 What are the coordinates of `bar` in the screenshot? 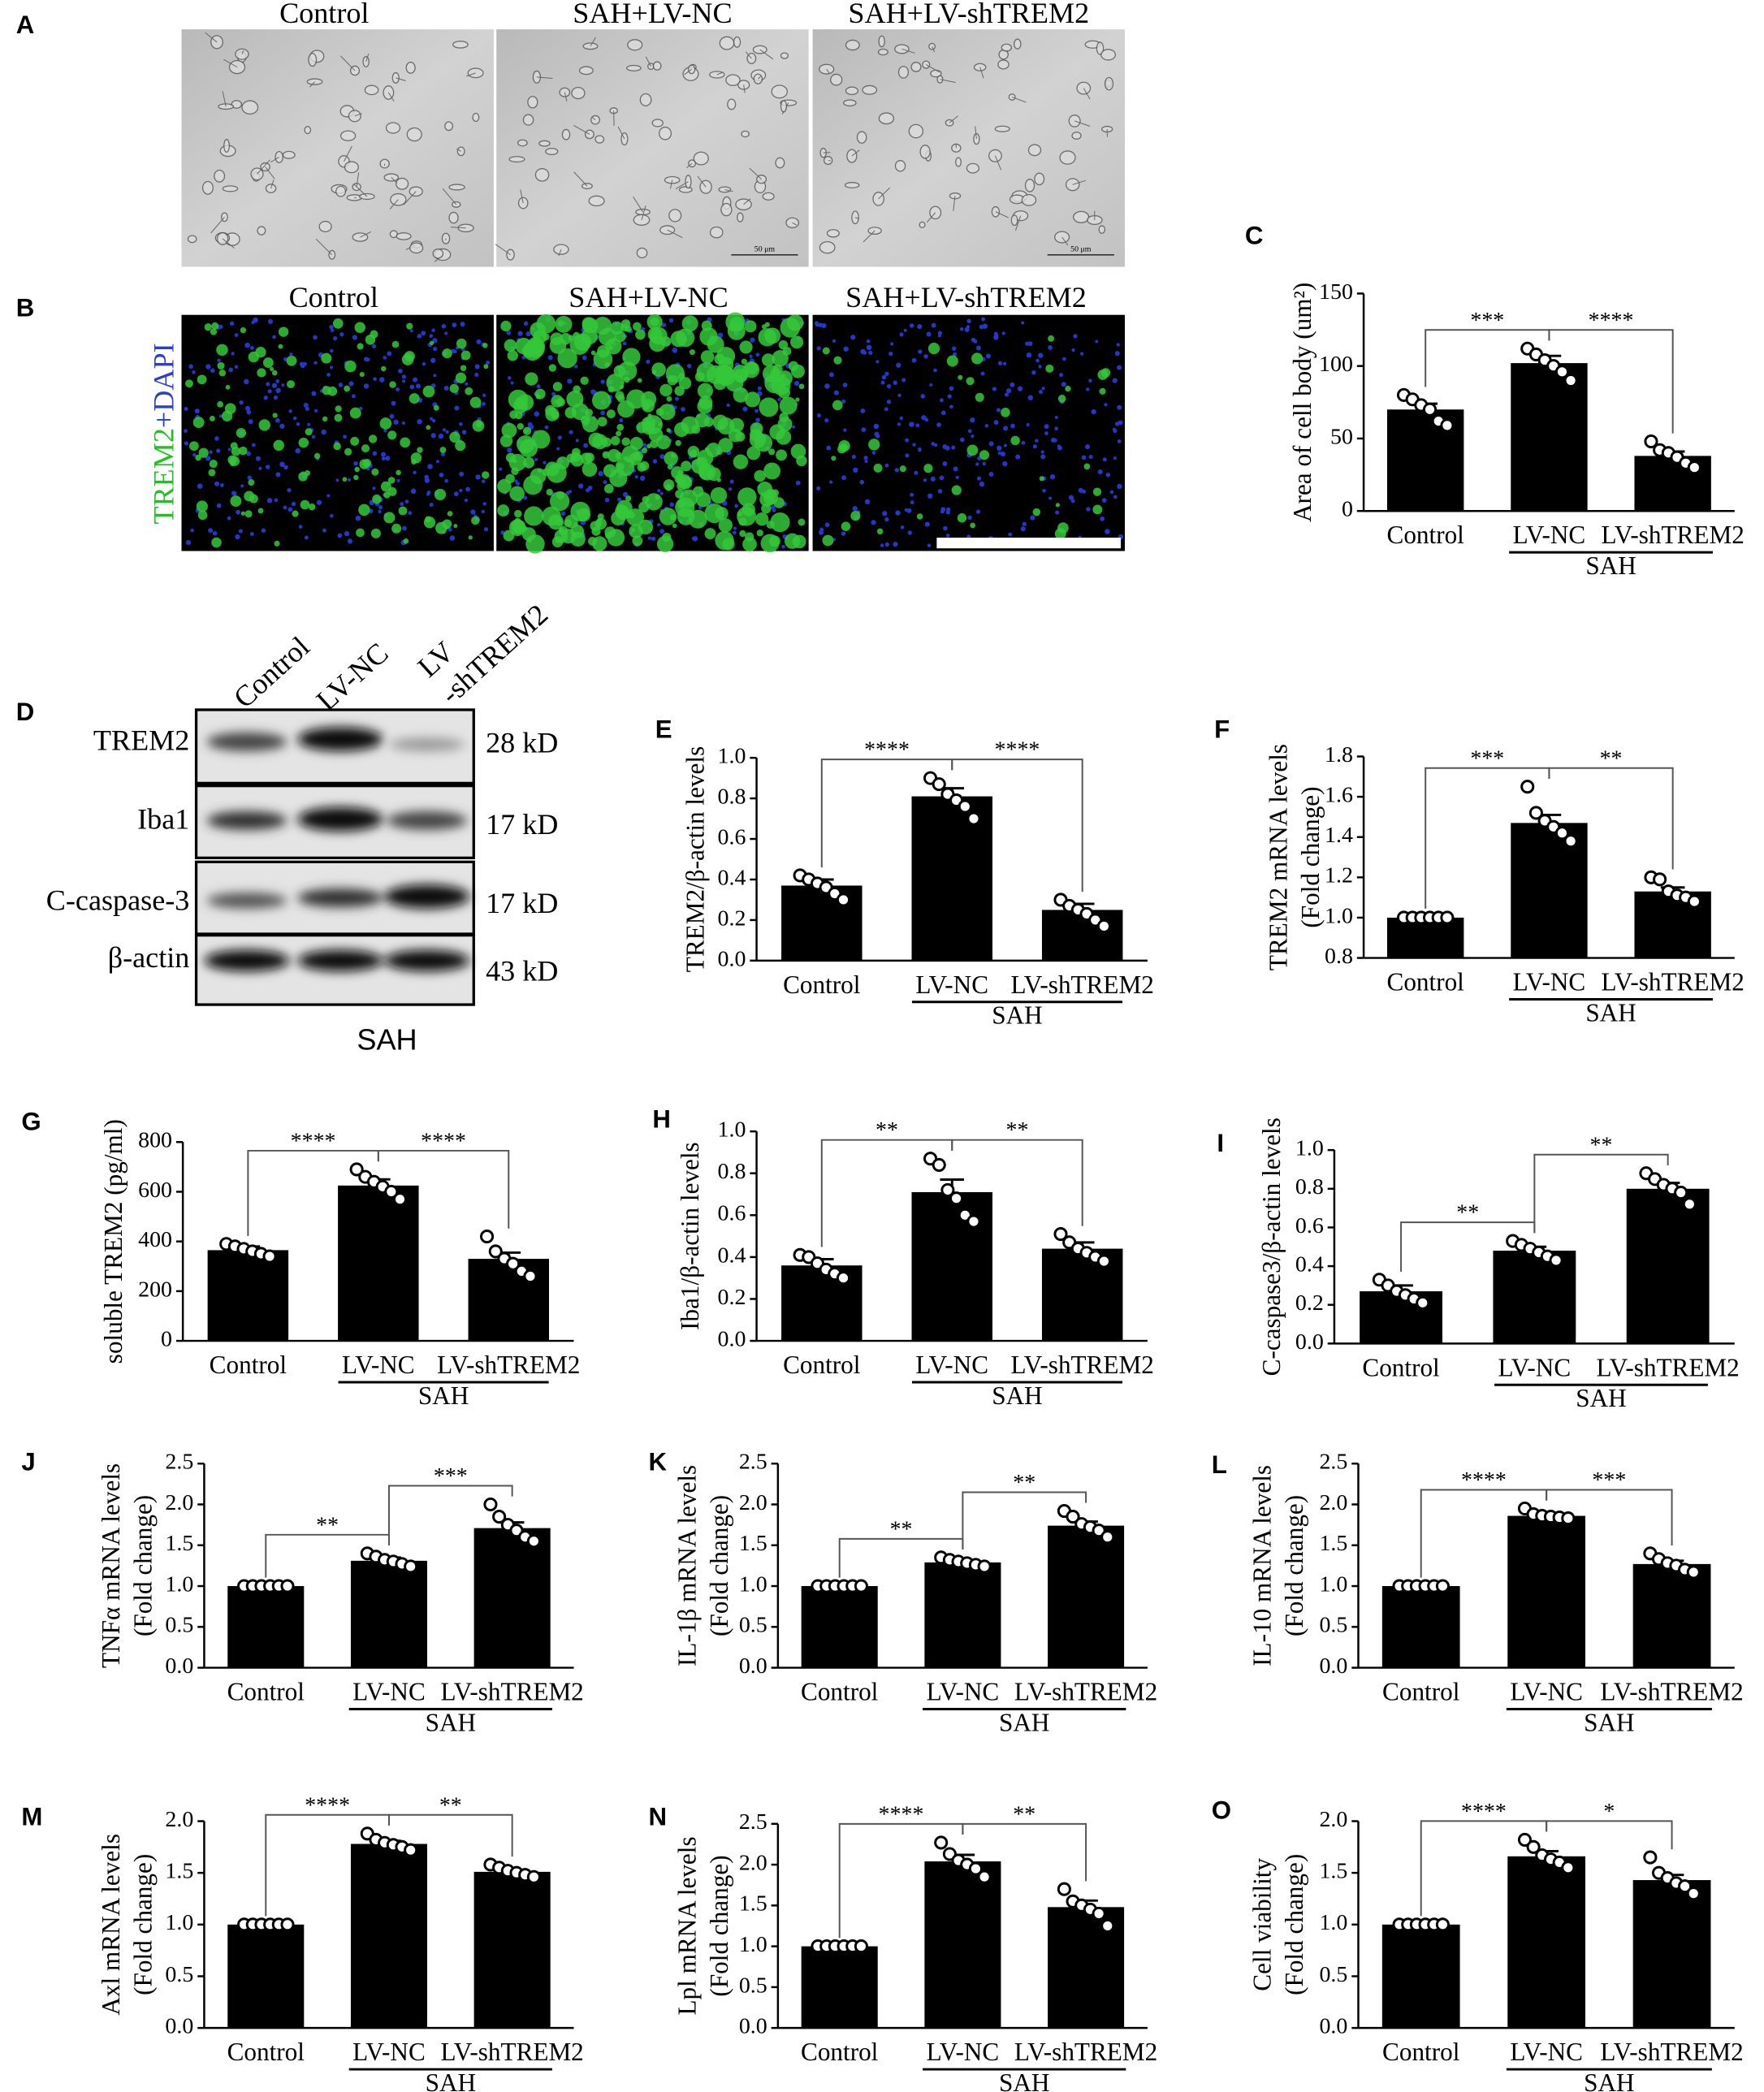 It's located at (512, 1950).